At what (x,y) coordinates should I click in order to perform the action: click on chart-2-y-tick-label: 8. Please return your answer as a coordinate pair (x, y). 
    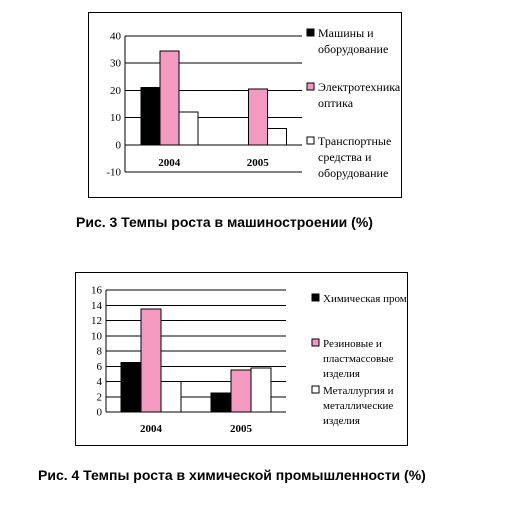
    Looking at the image, I should click on (100, 352).